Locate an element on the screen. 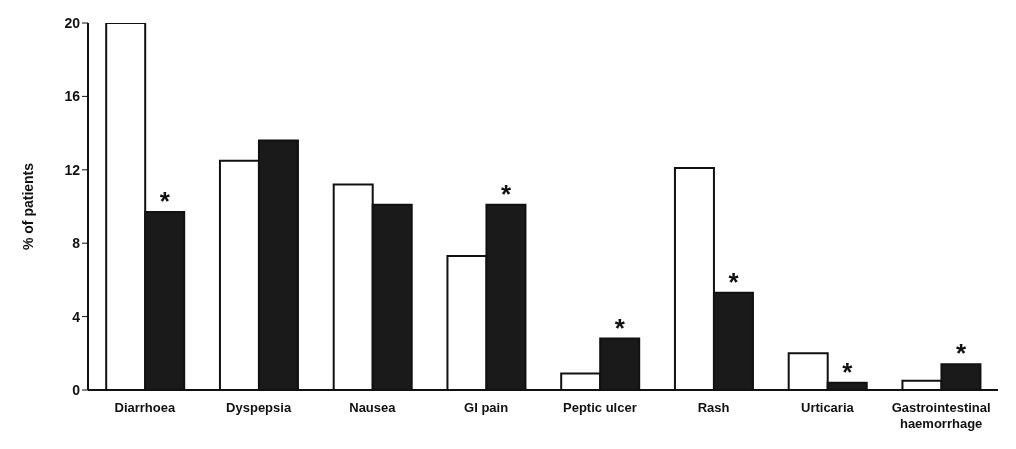  x-tick-label: Rash is located at coordinates (713, 407).